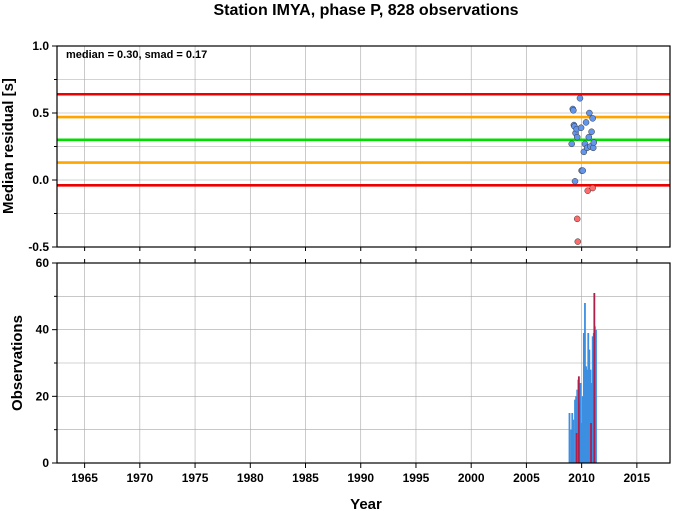  Describe the element at coordinates (637, 478) in the screenshot. I see `year-tick-label: 2015` at that location.